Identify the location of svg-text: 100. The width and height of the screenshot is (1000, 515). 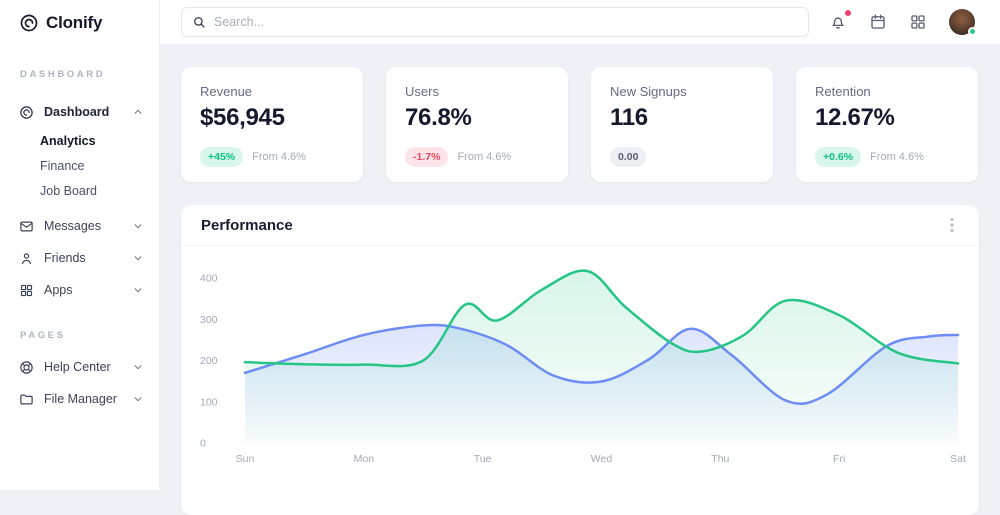
(209, 402).